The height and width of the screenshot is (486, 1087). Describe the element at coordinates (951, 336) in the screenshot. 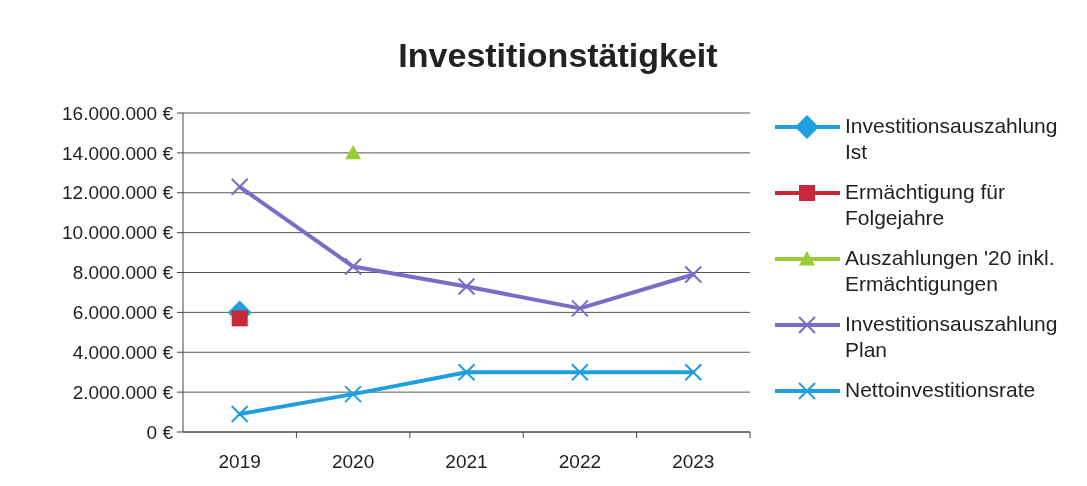

I see `legend-label: Investitionsauszahlung Plan` at that location.